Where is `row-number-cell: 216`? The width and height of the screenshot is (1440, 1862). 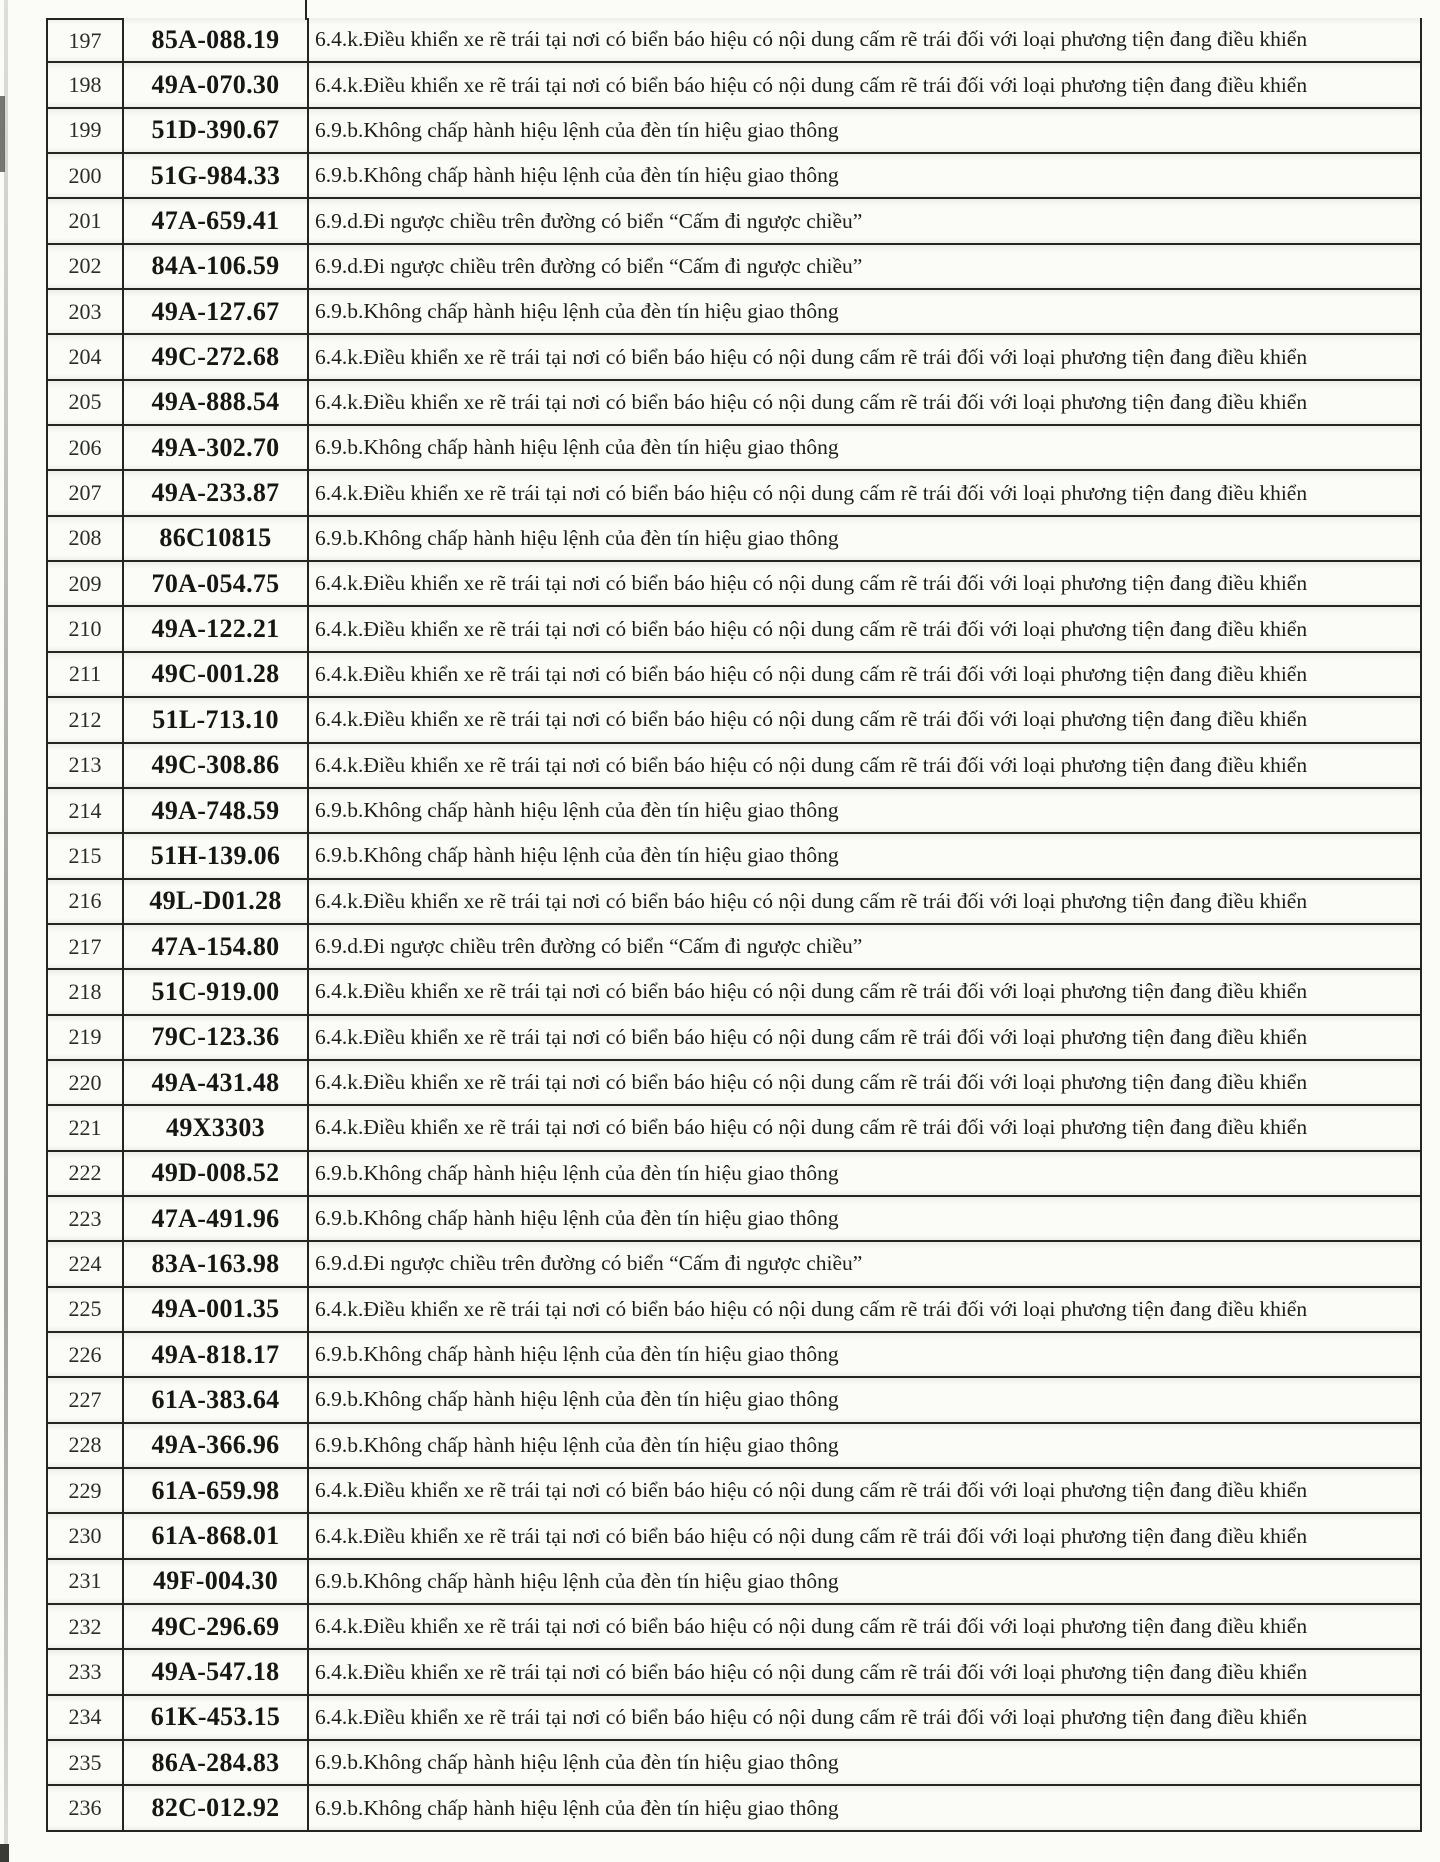 row-number-cell: 216 is located at coordinates (85, 901).